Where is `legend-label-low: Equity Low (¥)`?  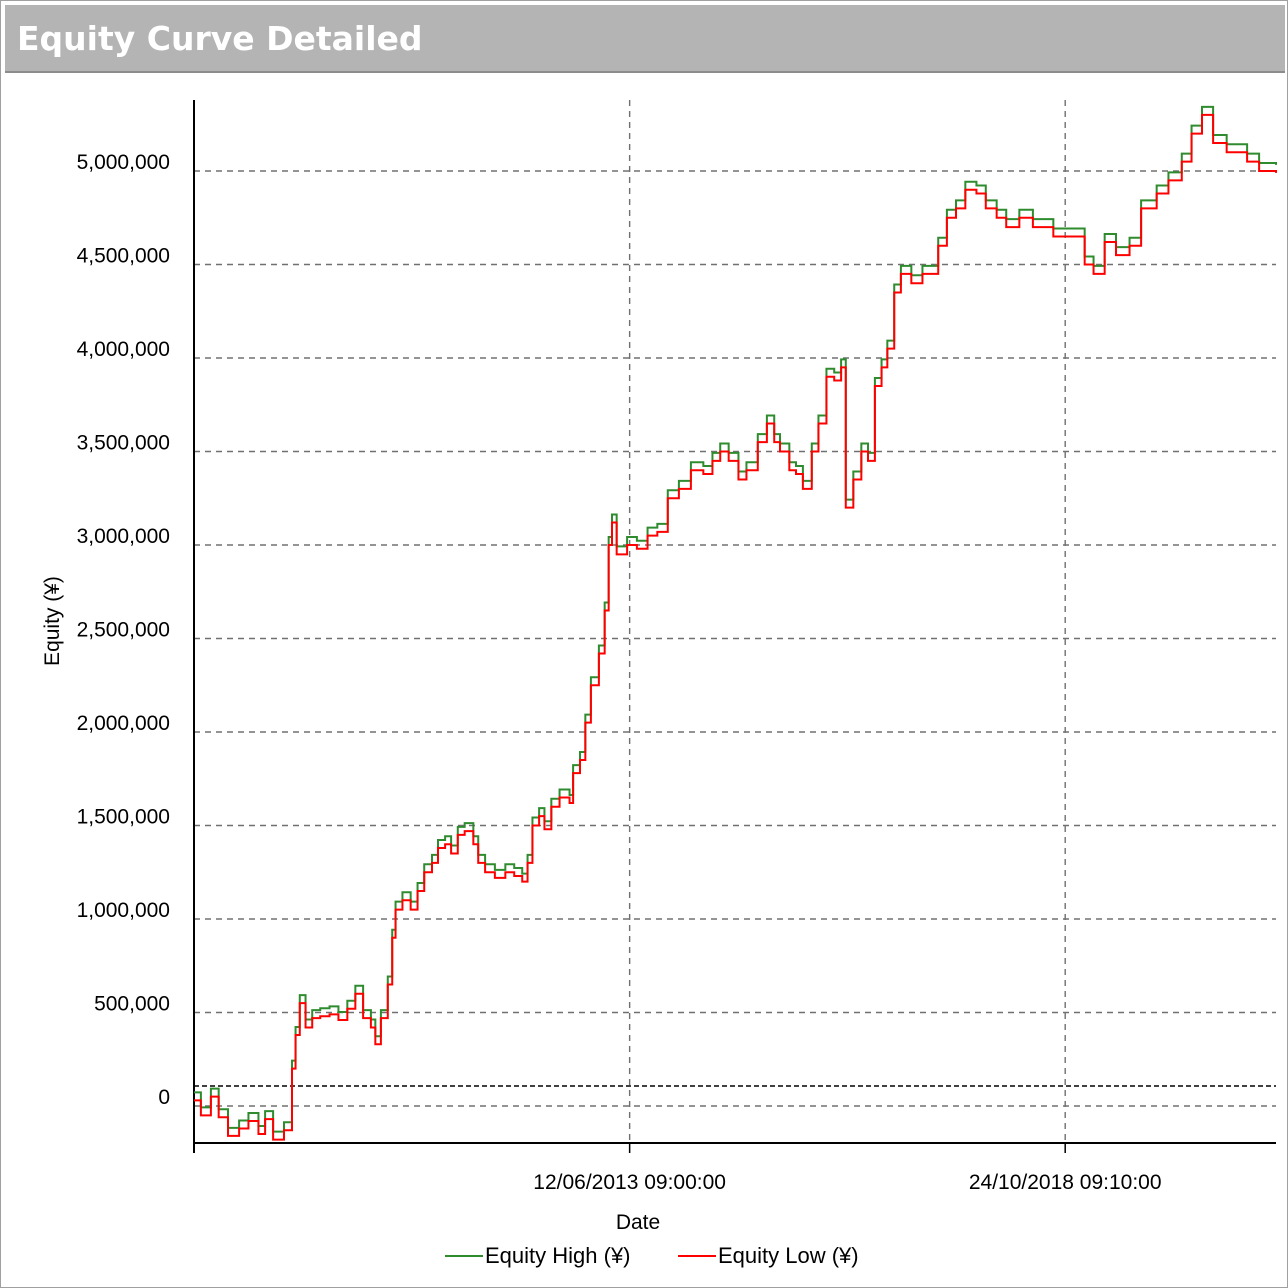 legend-label-low: Equity Low (¥) is located at coordinates (788, 1255).